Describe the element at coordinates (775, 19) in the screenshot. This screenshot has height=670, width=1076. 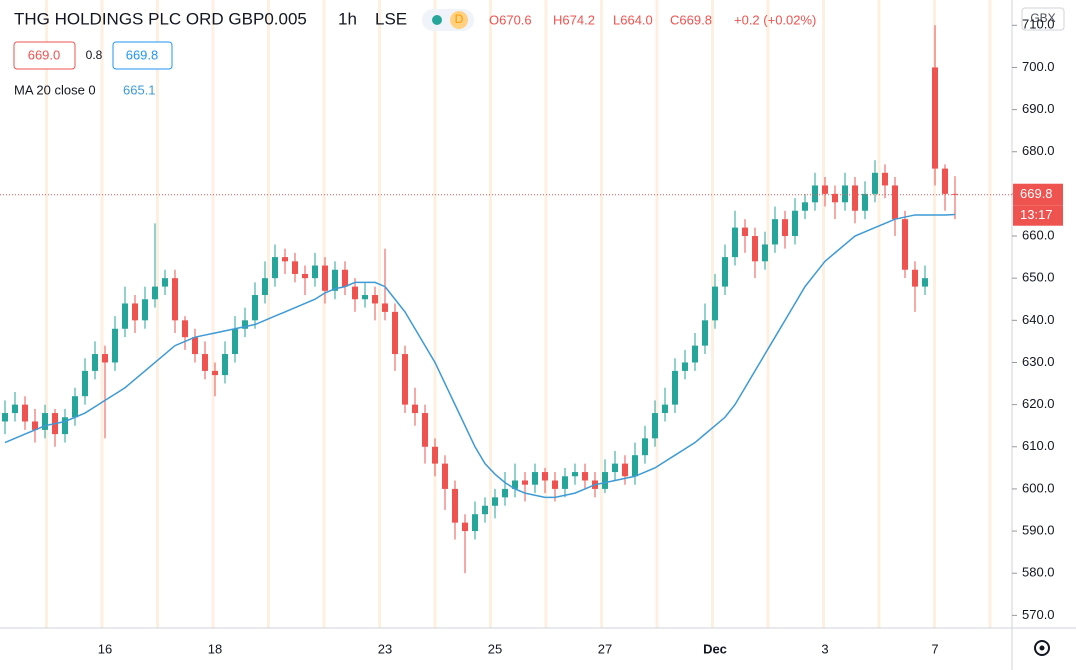
I see `ohlc-change: +0.2 (+0.02%)` at that location.